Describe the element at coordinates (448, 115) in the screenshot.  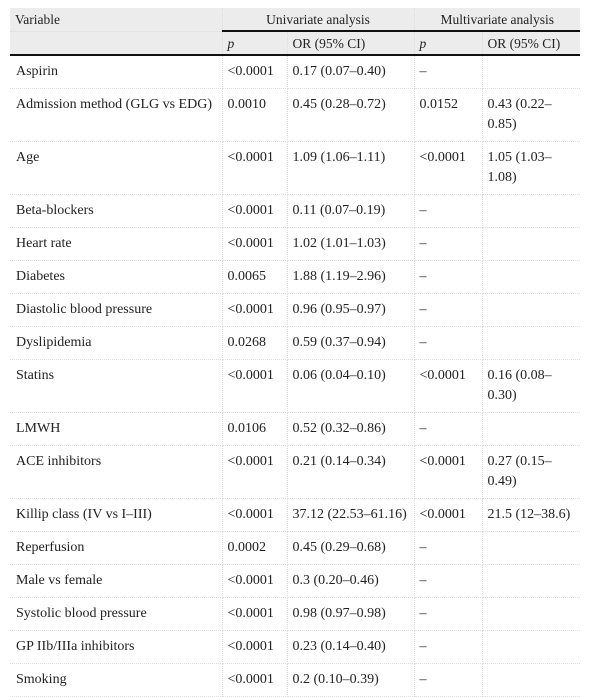
I see `multi-p-cell: 0.0152` at that location.